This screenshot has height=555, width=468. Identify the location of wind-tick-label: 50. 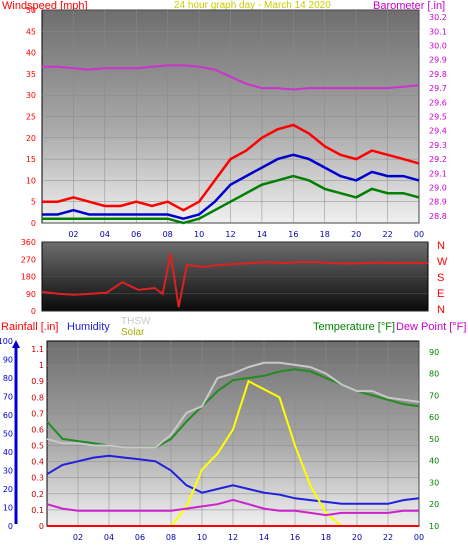
(31, 10).